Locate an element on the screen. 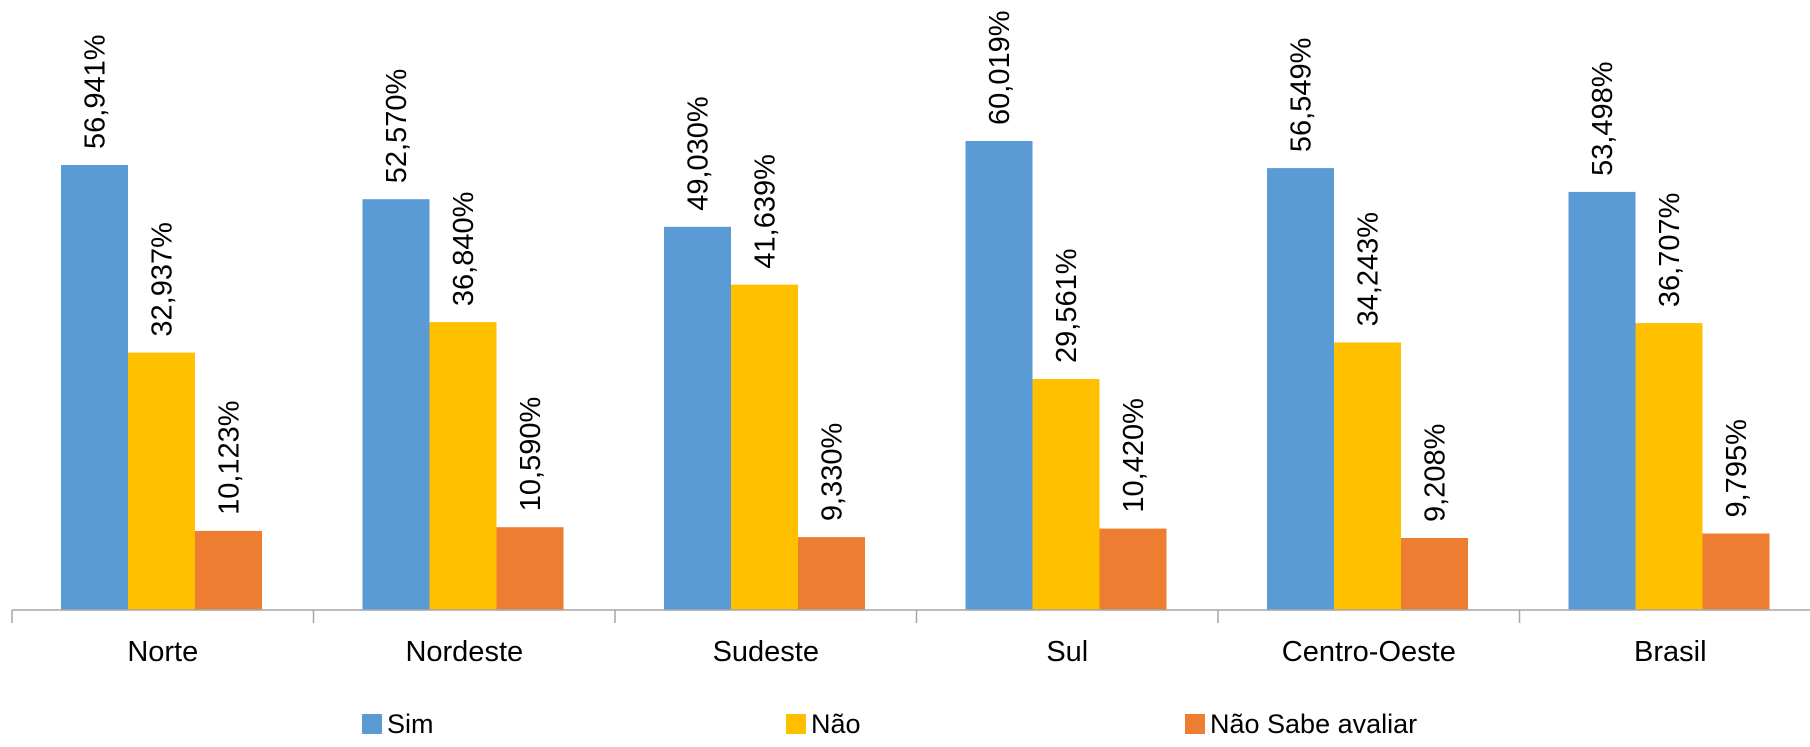  data-label-sim-centro-oeste: 56,549% is located at coordinates (1302, 95).